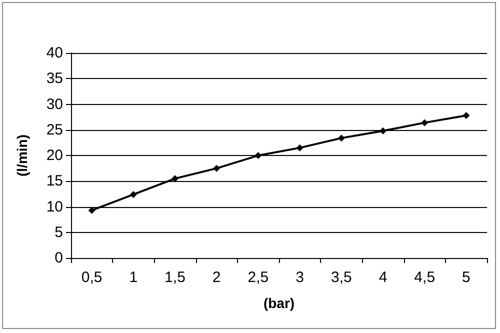  What do you see at coordinates (425, 277) in the screenshot?
I see `x-tick-label: 4,5` at bounding box center [425, 277].